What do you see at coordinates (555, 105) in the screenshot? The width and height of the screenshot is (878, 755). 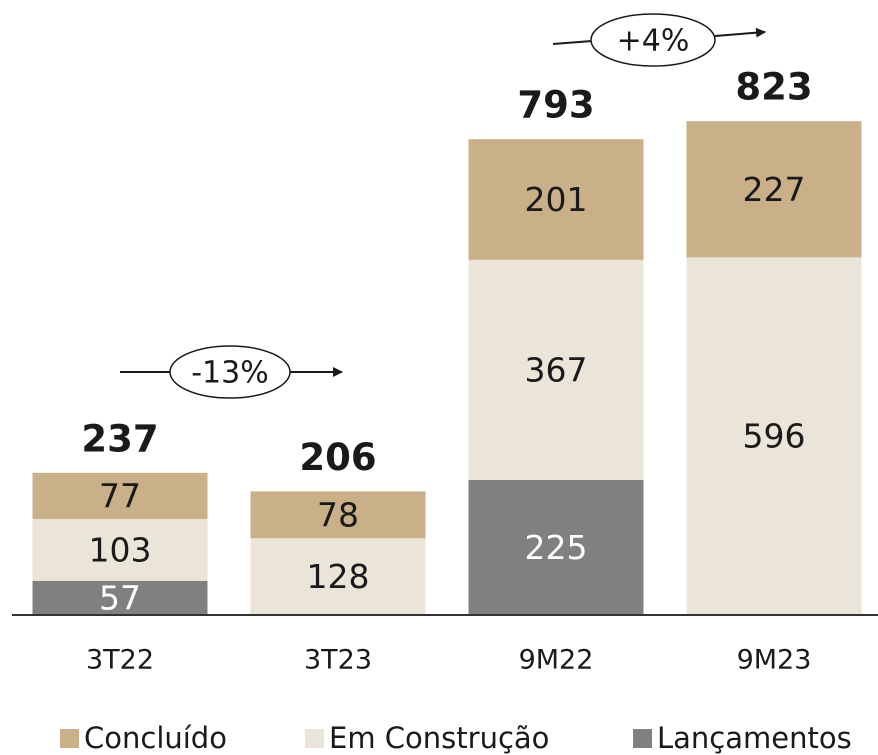 I see `total-label: 793` at bounding box center [555, 105].